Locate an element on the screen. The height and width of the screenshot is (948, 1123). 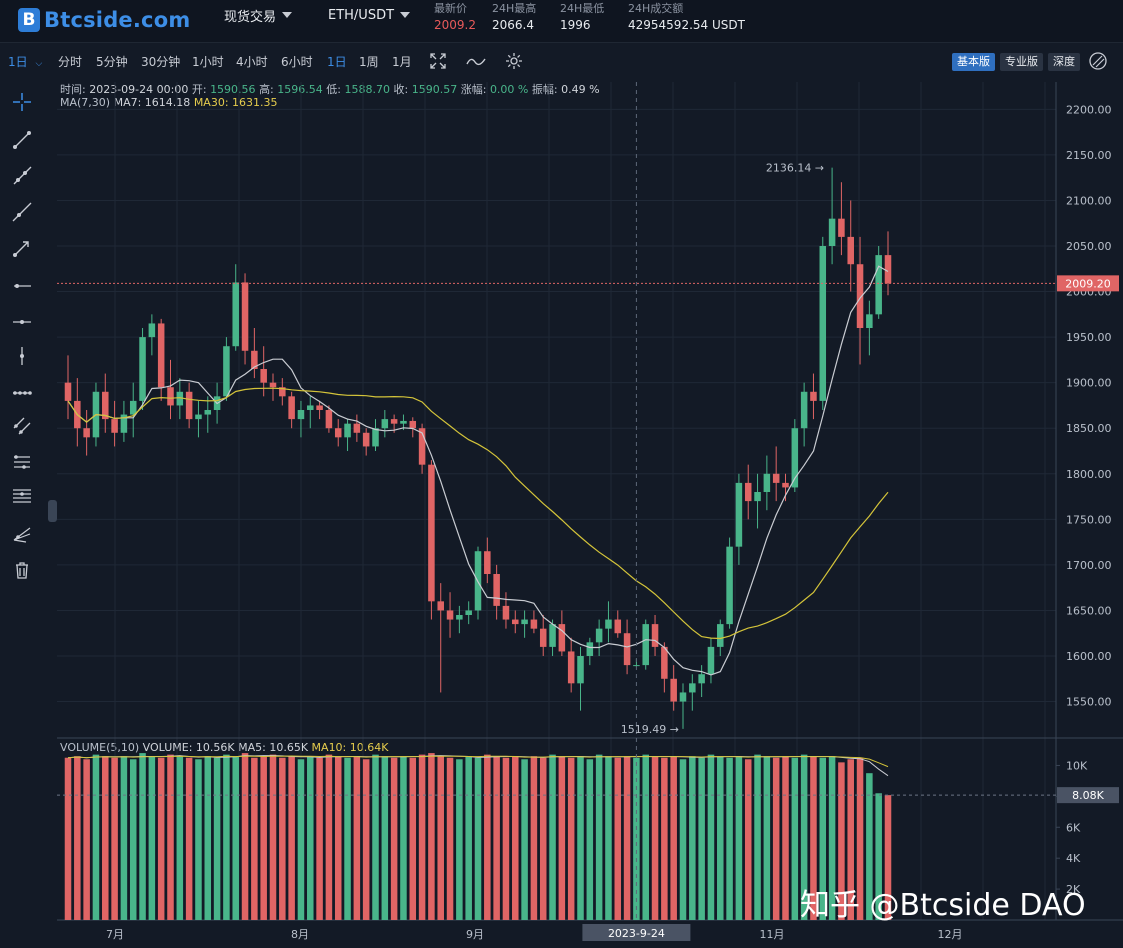
stat-label: 24H成交额 is located at coordinates (656, 8).